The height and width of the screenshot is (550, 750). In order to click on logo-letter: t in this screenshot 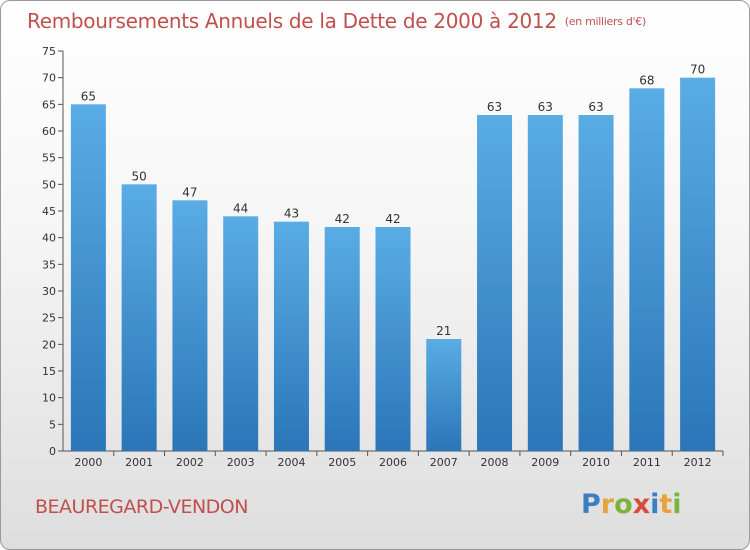, I will do `click(666, 504)`.